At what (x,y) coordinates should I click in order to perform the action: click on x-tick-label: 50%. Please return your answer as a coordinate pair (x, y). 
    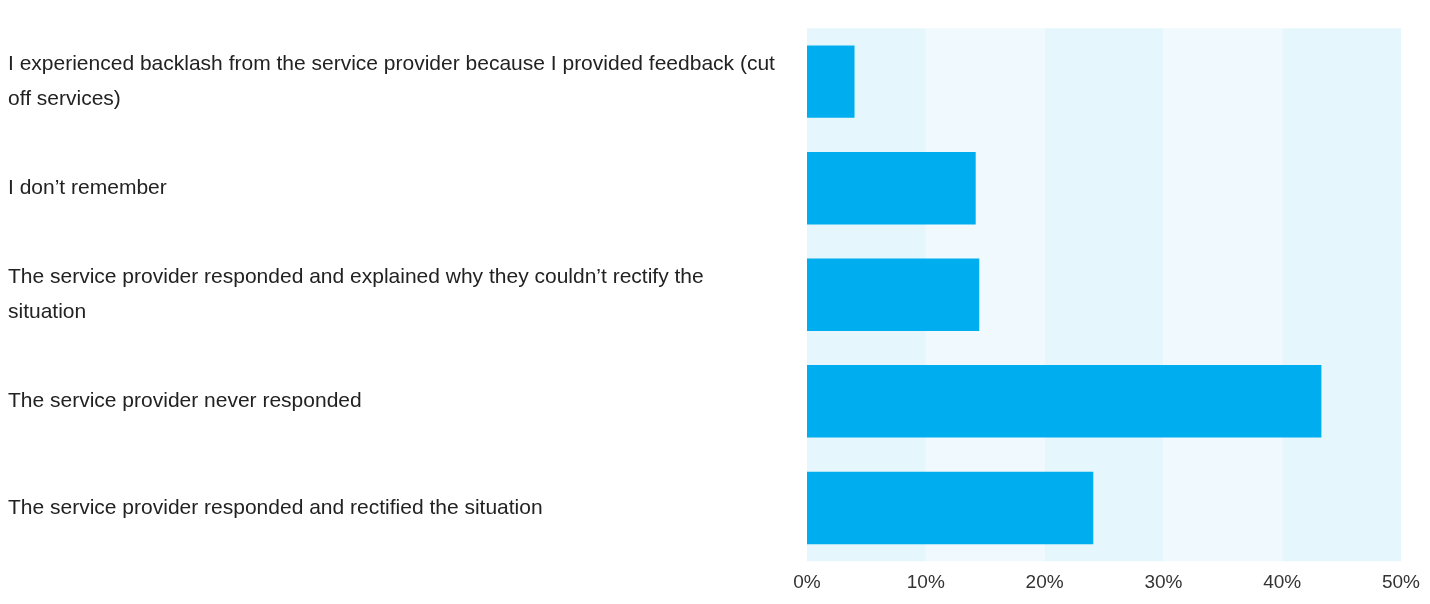
    Looking at the image, I should click on (1401, 581).